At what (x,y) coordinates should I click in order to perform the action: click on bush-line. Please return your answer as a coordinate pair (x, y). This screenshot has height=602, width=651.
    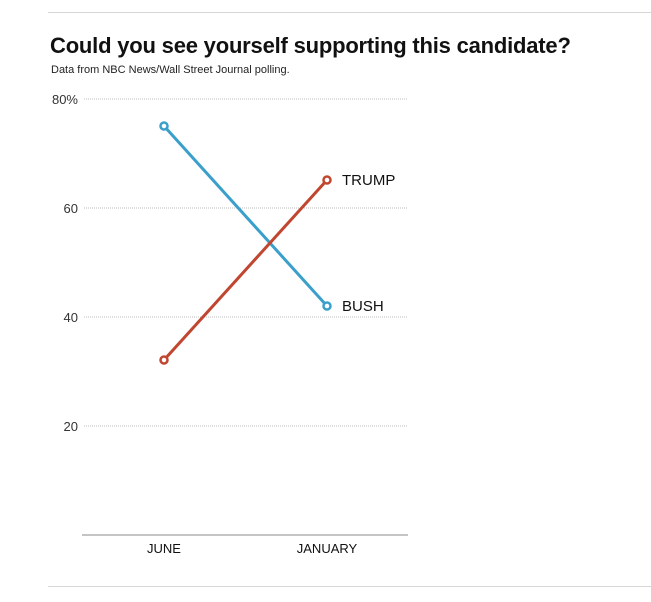
    Looking at the image, I should click on (245, 216).